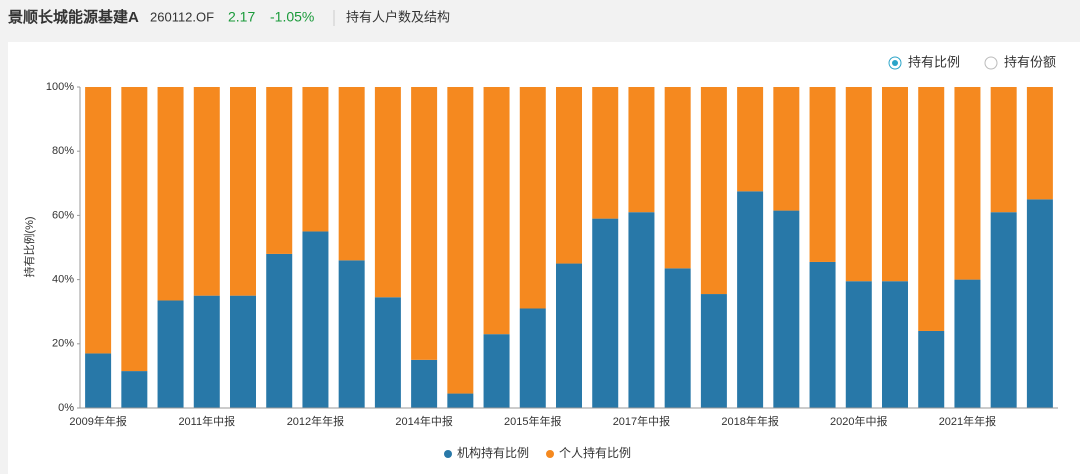 This screenshot has width=1080, height=474. I want to click on x-tick-label: 2014年中报, so click(423, 421).